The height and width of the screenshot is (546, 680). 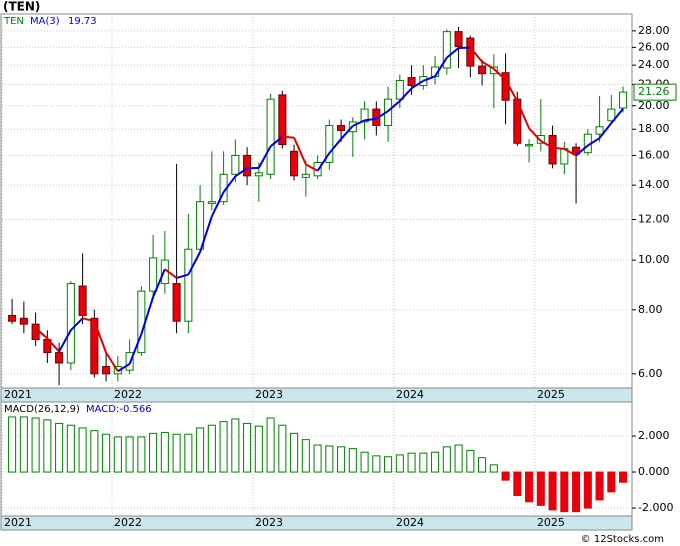 I want to click on y-tick-label: 8.00, so click(x=650, y=309).